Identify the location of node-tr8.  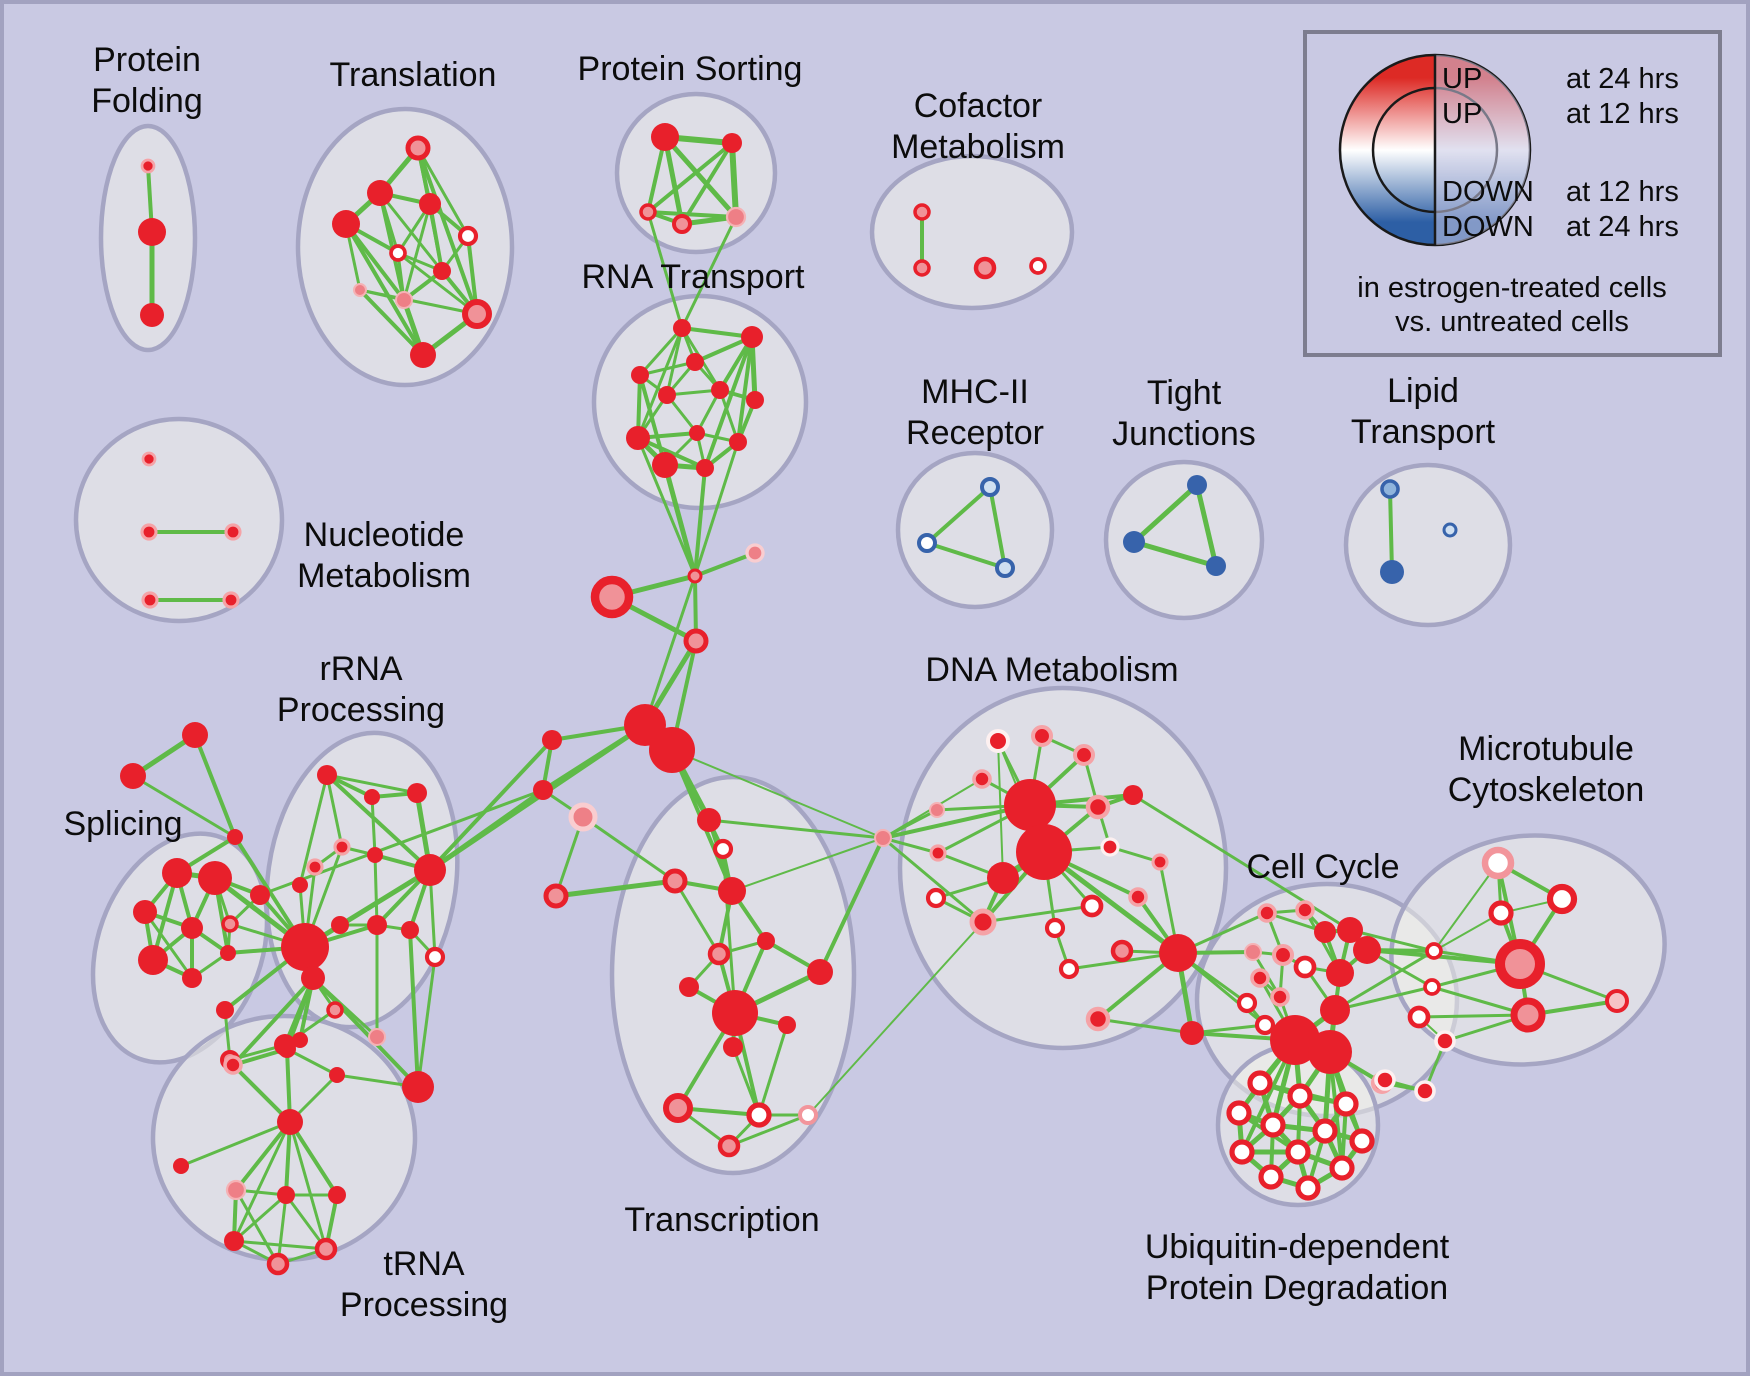
(689, 987).